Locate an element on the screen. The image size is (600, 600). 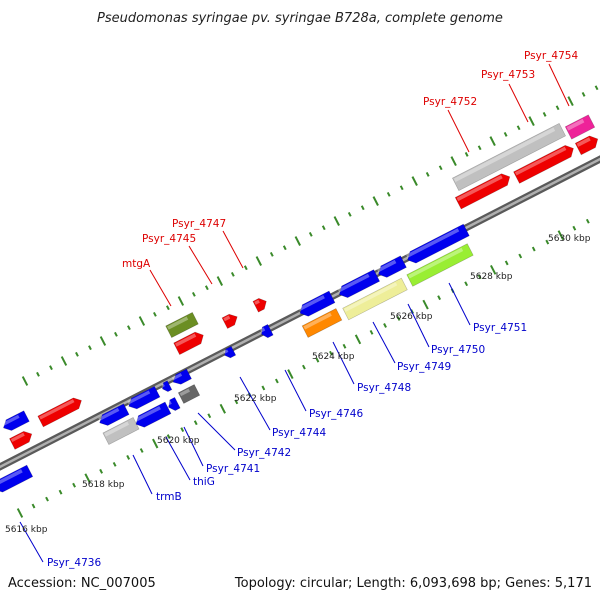
gene-small-a is located at coordinates (166, 387).